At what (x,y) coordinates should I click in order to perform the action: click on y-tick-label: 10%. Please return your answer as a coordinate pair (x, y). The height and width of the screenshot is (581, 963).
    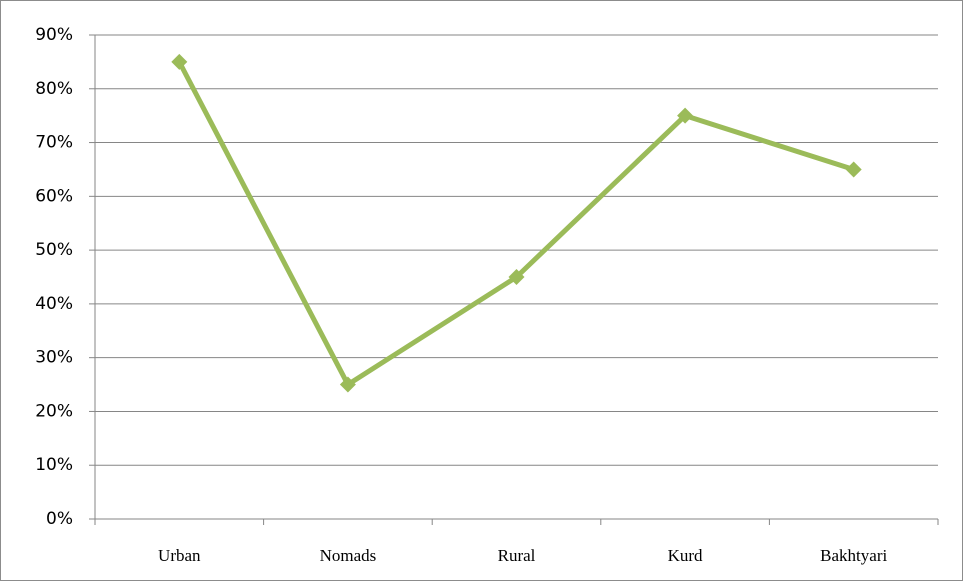
    Looking at the image, I should click on (54, 465).